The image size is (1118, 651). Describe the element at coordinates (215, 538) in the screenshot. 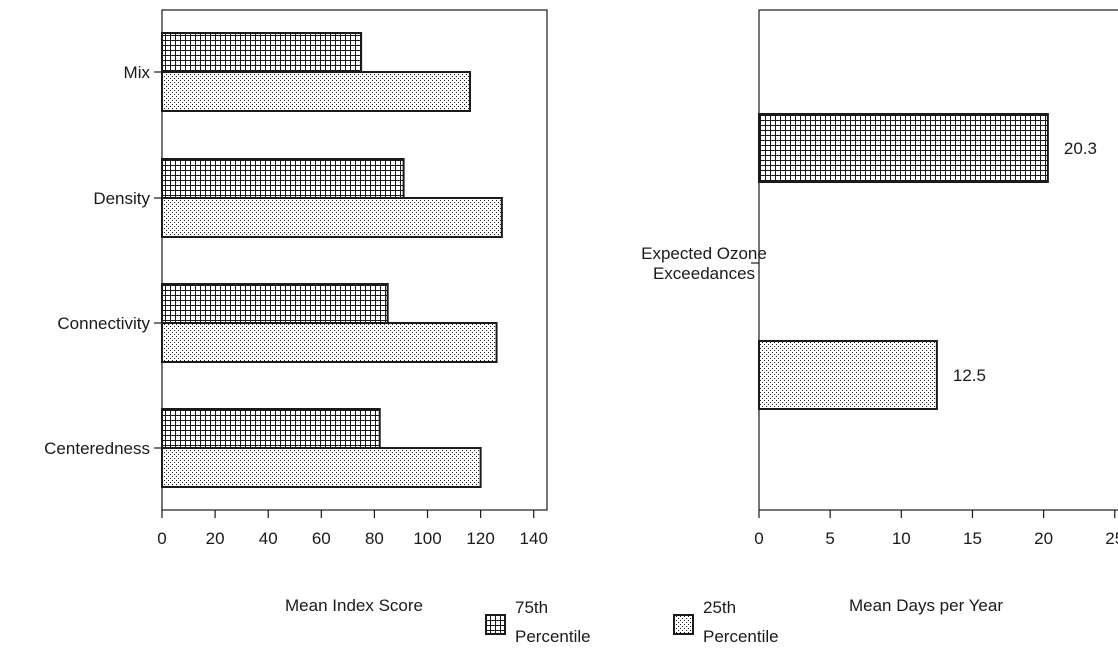

I see `index-x-tick-label-20: 20` at that location.